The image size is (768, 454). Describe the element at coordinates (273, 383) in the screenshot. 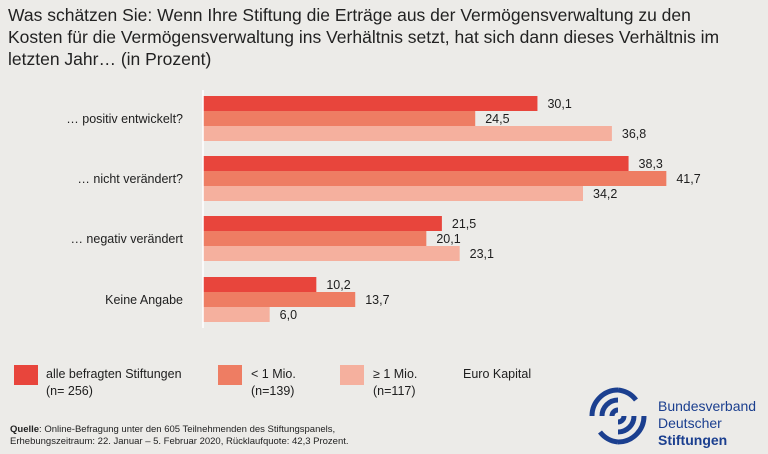

I see `legend-label-under-1mio: < 1 Mio. (n=139)` at that location.